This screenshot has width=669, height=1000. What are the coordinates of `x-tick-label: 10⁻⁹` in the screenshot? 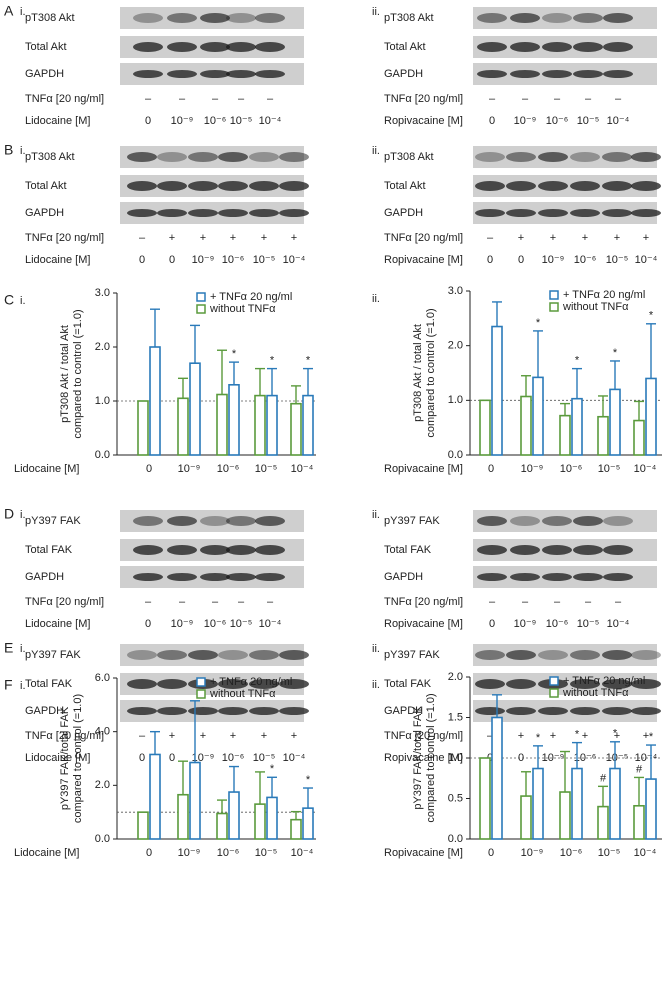 It's located at (532, 853).